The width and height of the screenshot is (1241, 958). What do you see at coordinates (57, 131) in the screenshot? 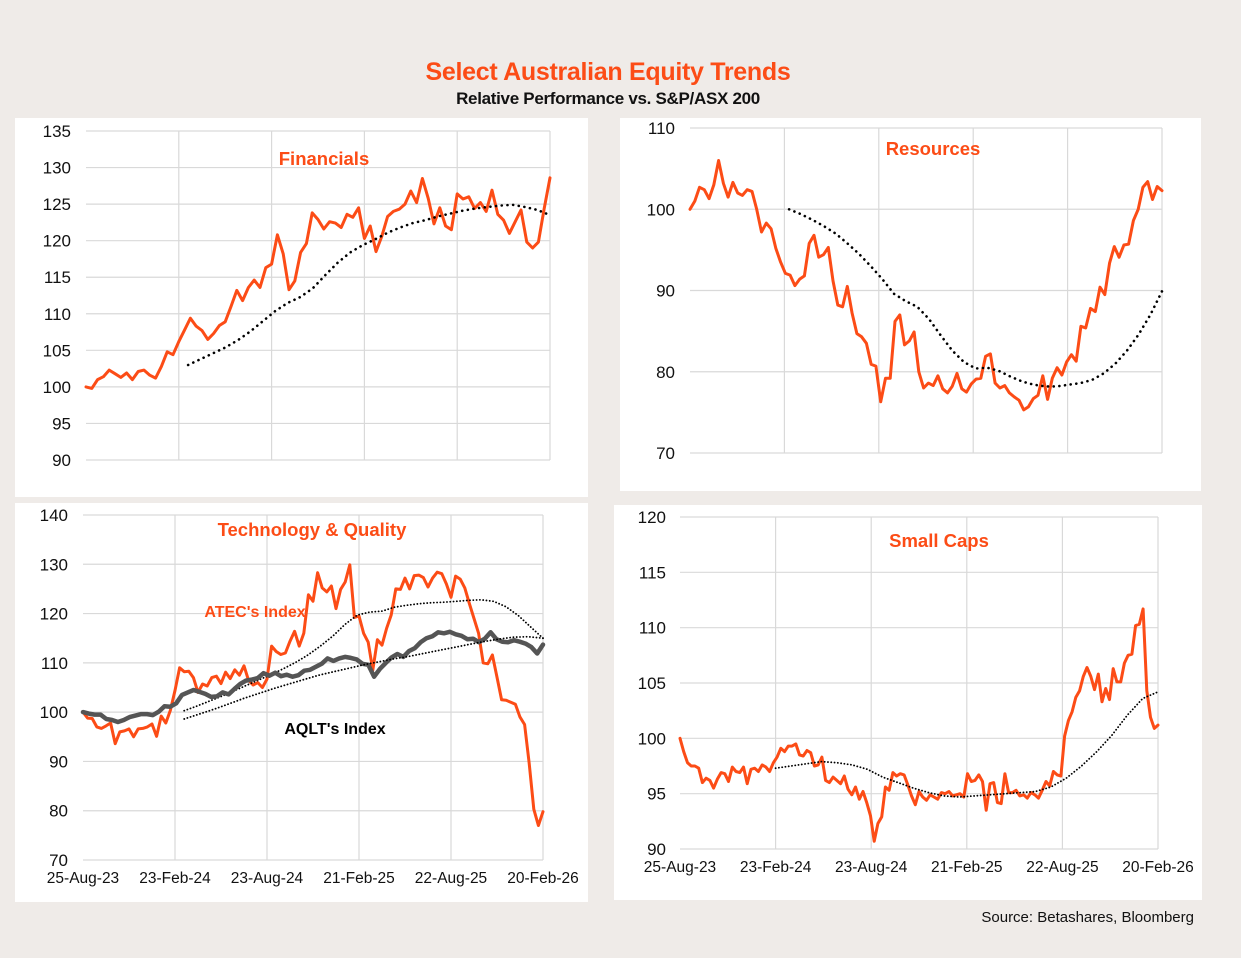
I see `y-tick-label: 135` at bounding box center [57, 131].